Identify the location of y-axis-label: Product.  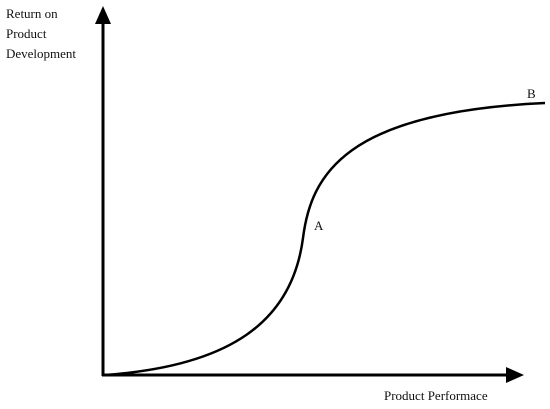
(26, 33).